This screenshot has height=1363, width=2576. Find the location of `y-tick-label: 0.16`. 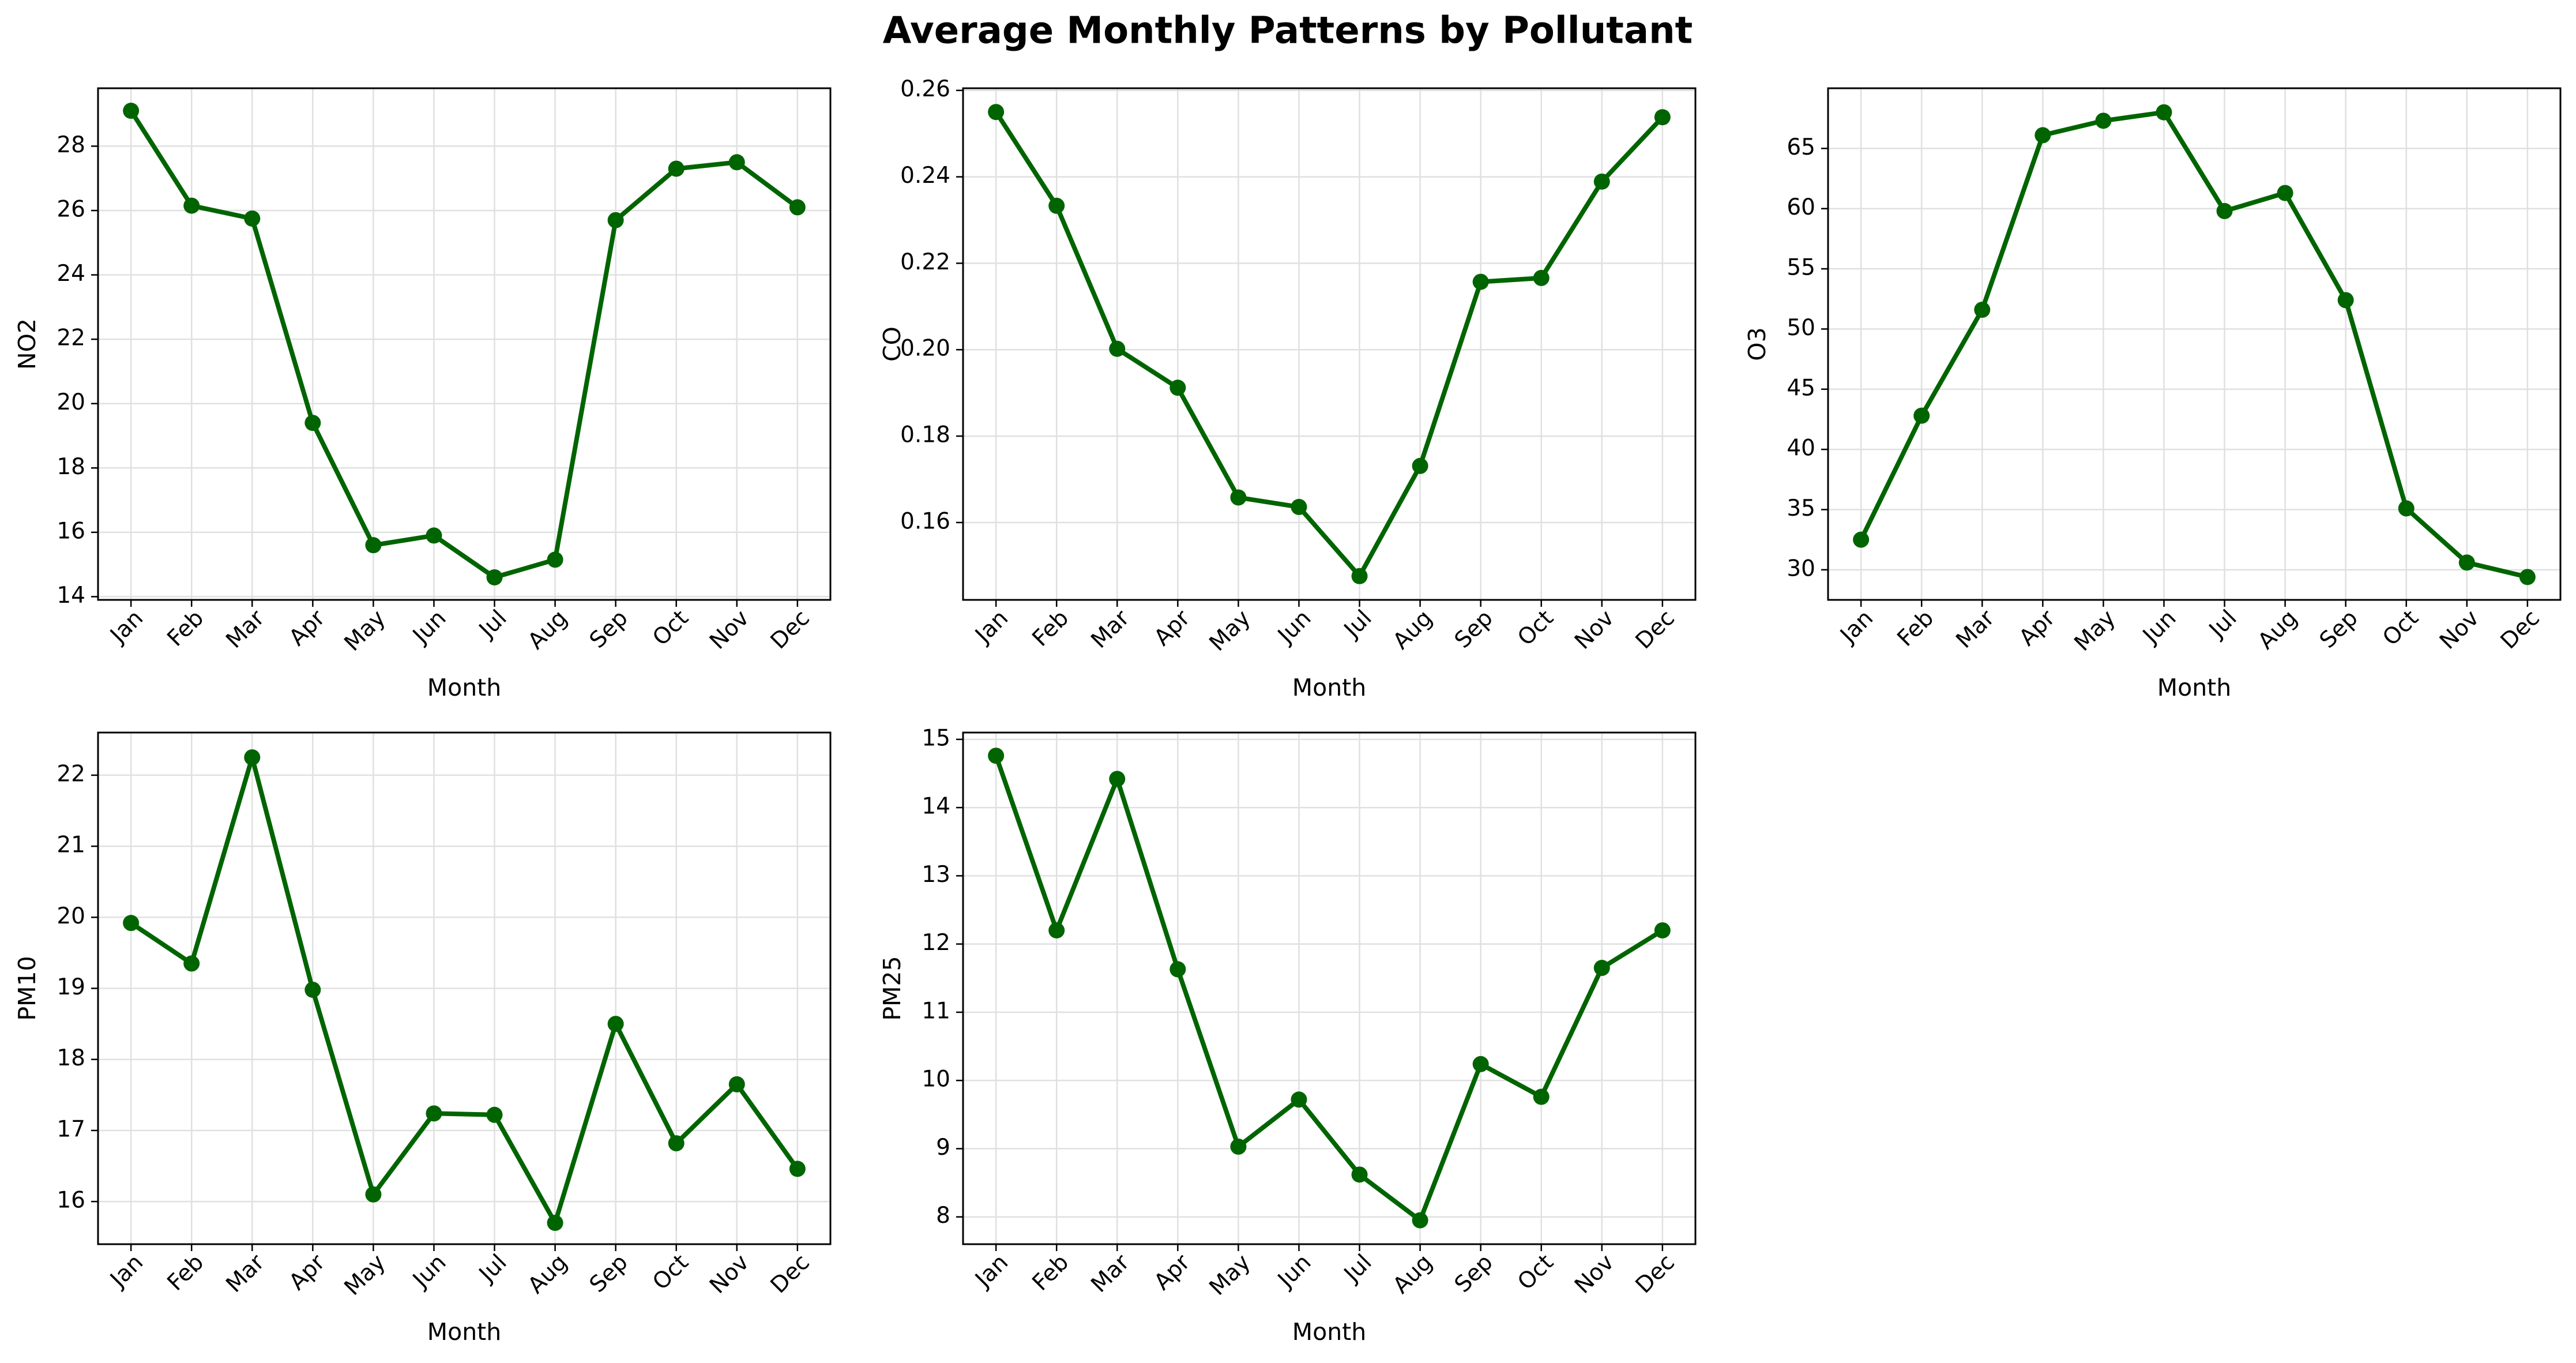

y-tick-label: 0.16 is located at coordinates (925, 521).